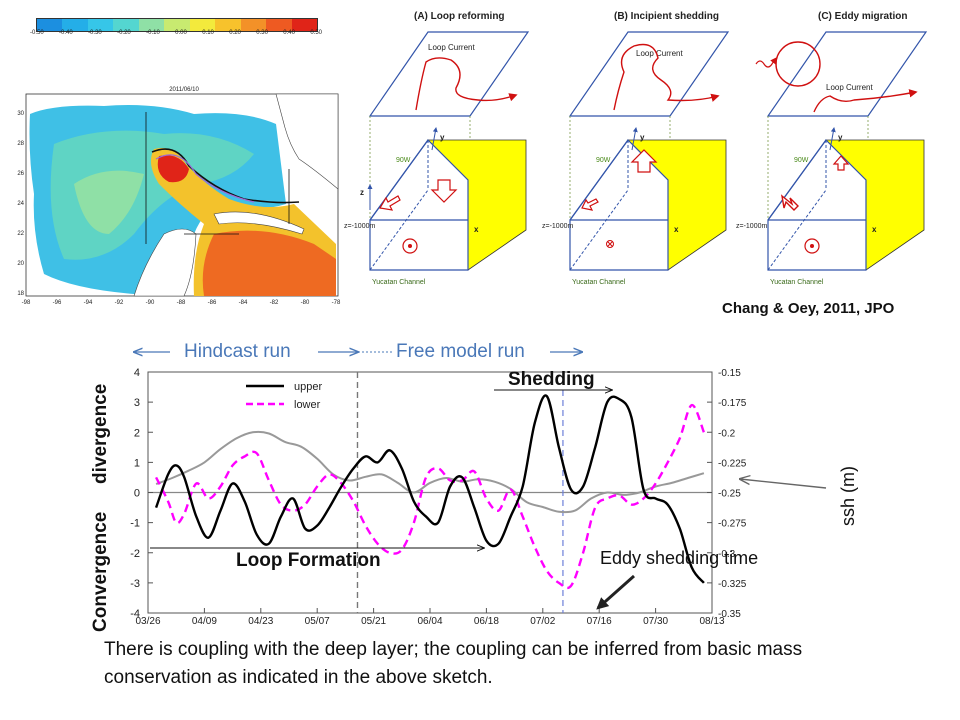 This screenshot has height=720, width=960. I want to click on y-tick-label: -3, so click(135, 584).